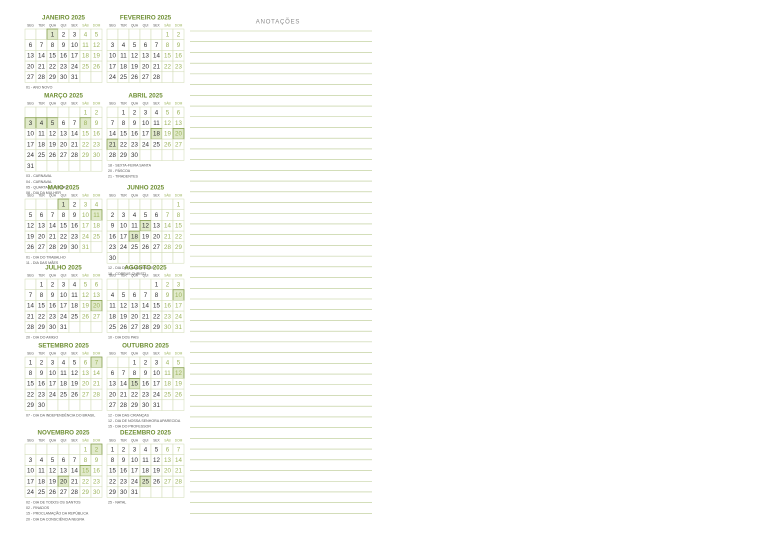 The width and height of the screenshot is (768, 543). What do you see at coordinates (63, 96) in the screenshot?
I see `month-title: MARÇO 2025` at bounding box center [63, 96].